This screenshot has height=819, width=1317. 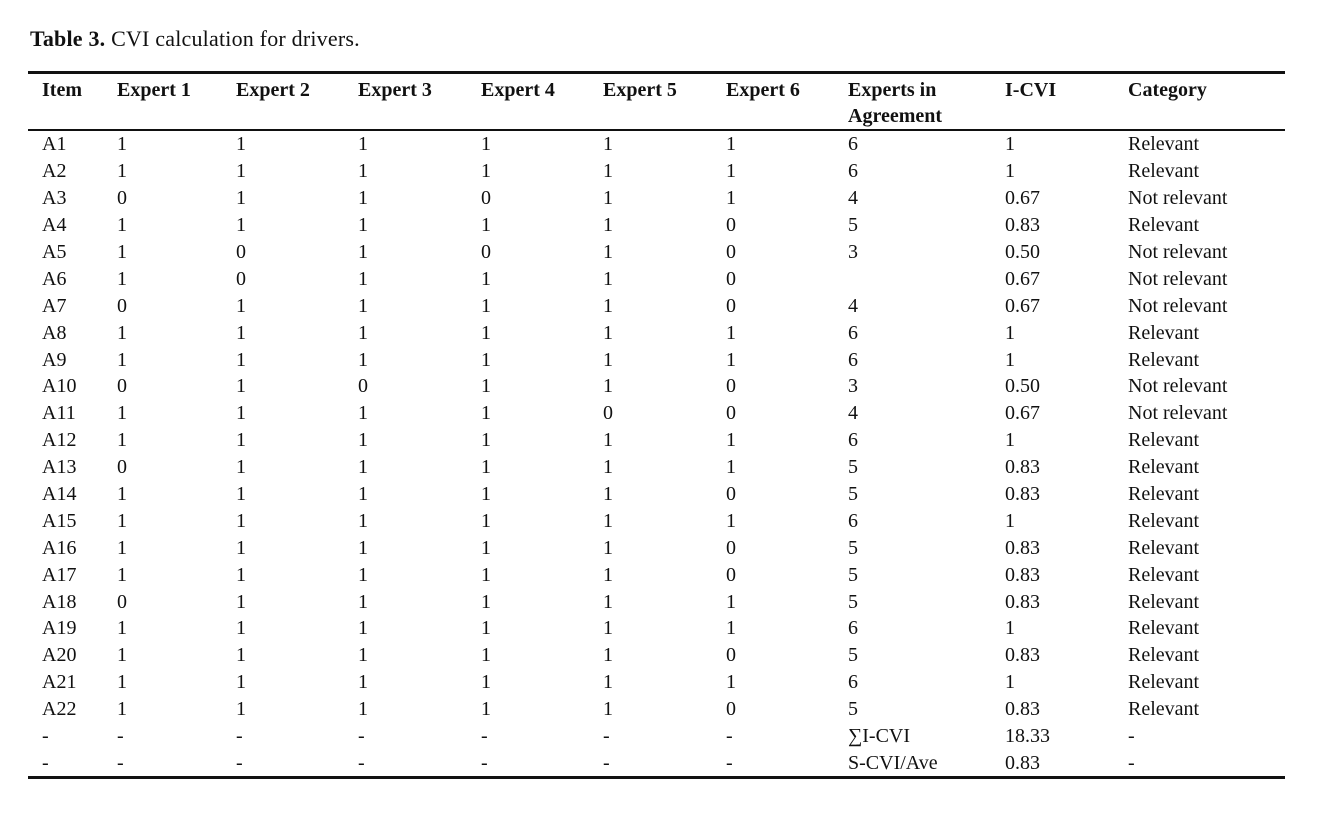 I want to click on table-cell: A1, so click(x=54, y=144).